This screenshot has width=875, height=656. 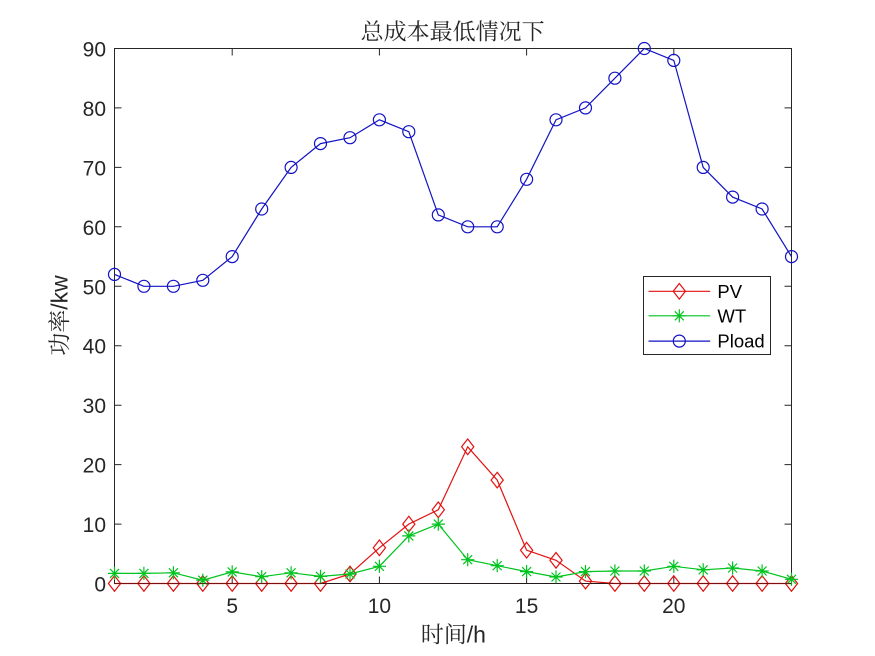 What do you see at coordinates (526, 606) in the screenshot?
I see `svg-text: 15` at bounding box center [526, 606].